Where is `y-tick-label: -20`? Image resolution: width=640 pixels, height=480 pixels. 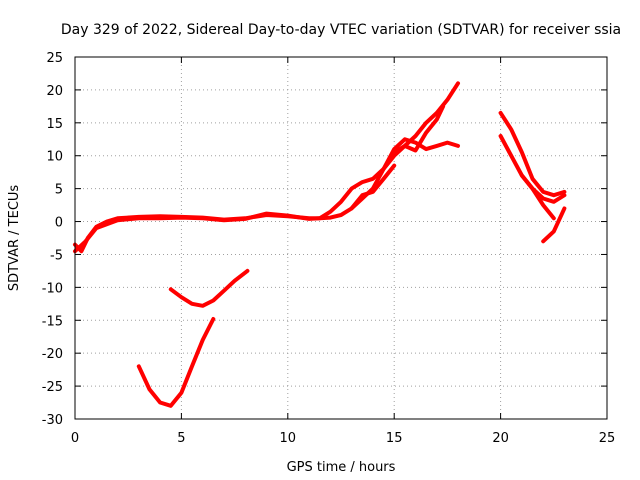 y-tick-label: -20 is located at coordinates (52, 354).